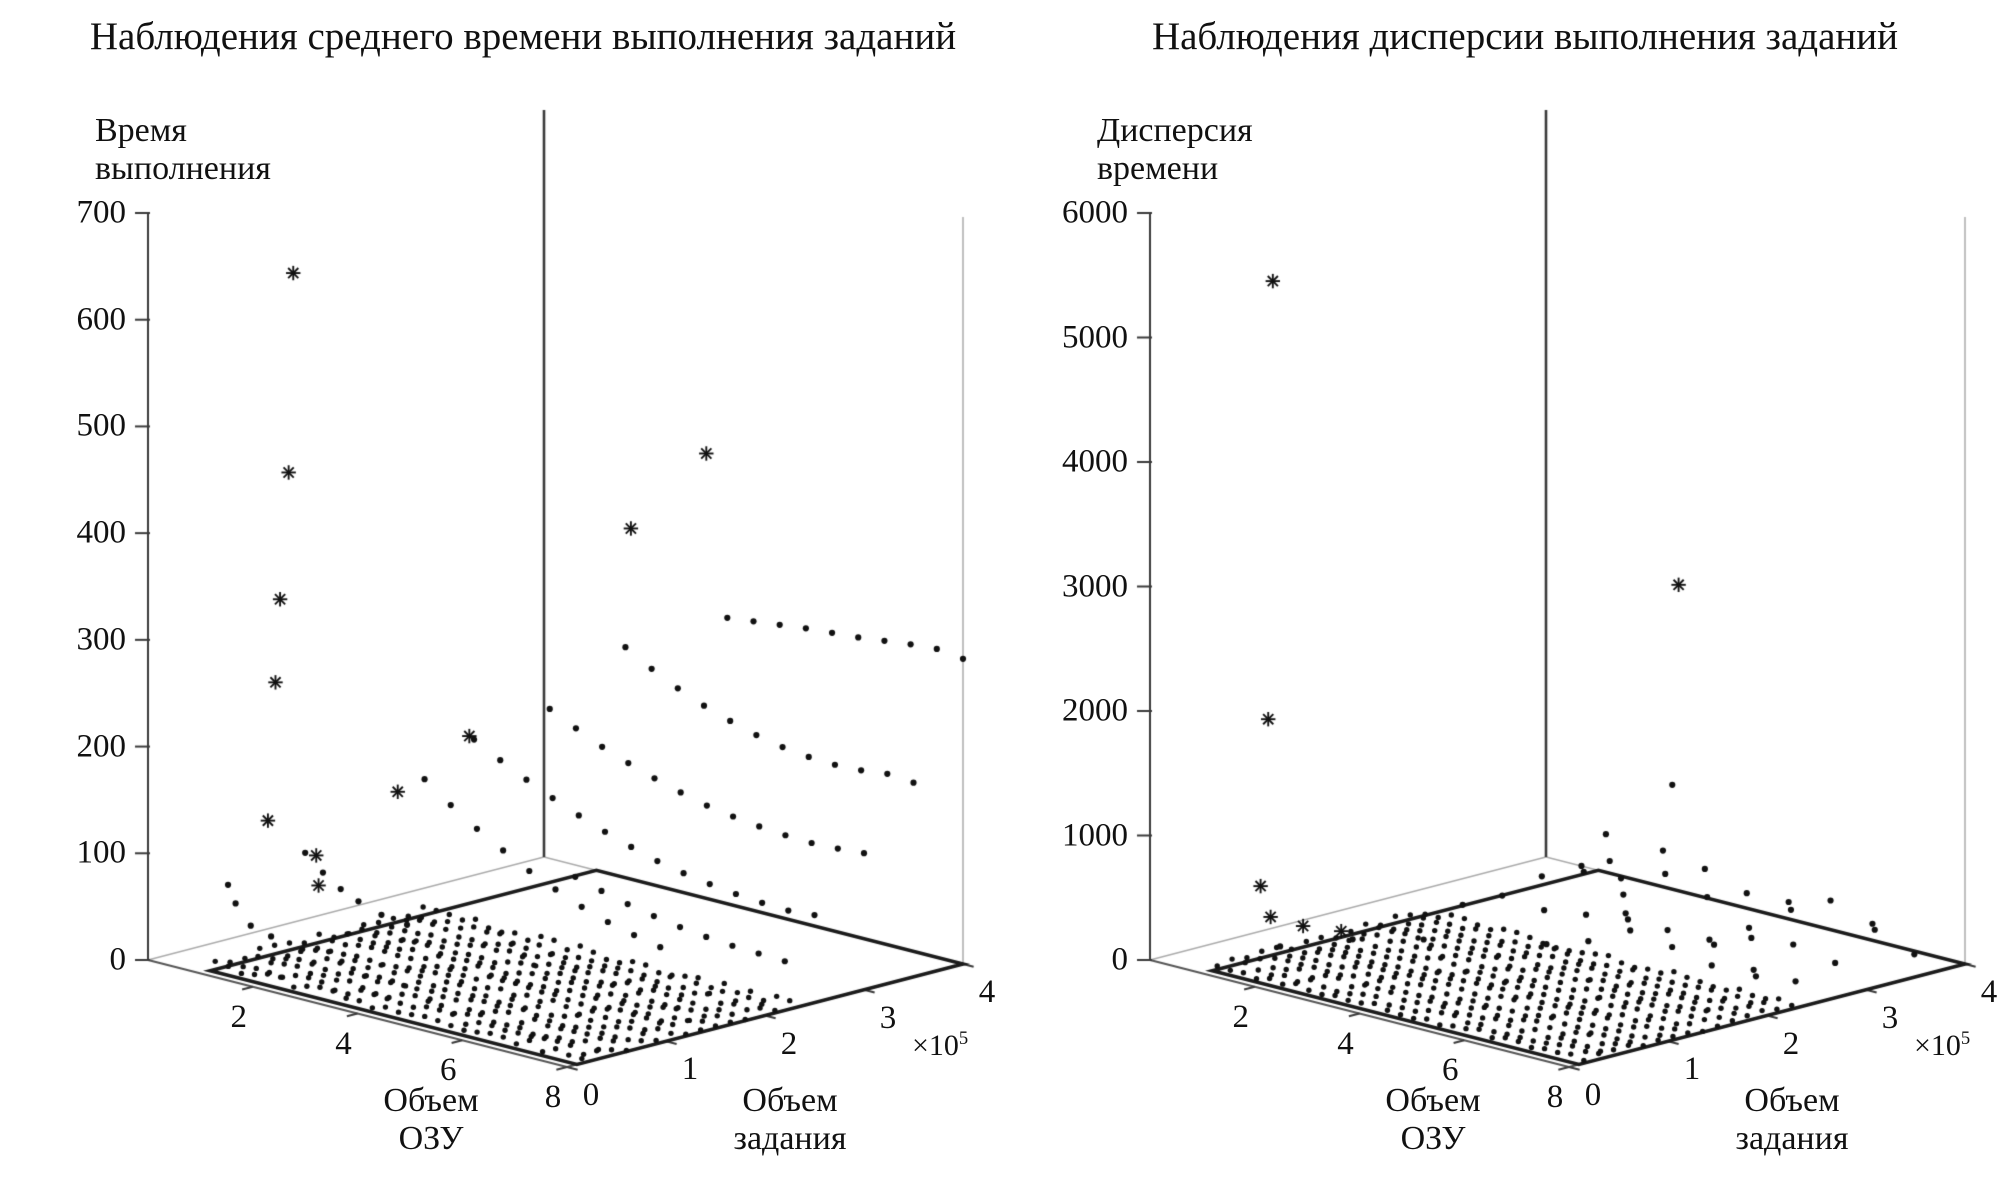  I want to click on z-tick-label: 300, so click(101, 639).